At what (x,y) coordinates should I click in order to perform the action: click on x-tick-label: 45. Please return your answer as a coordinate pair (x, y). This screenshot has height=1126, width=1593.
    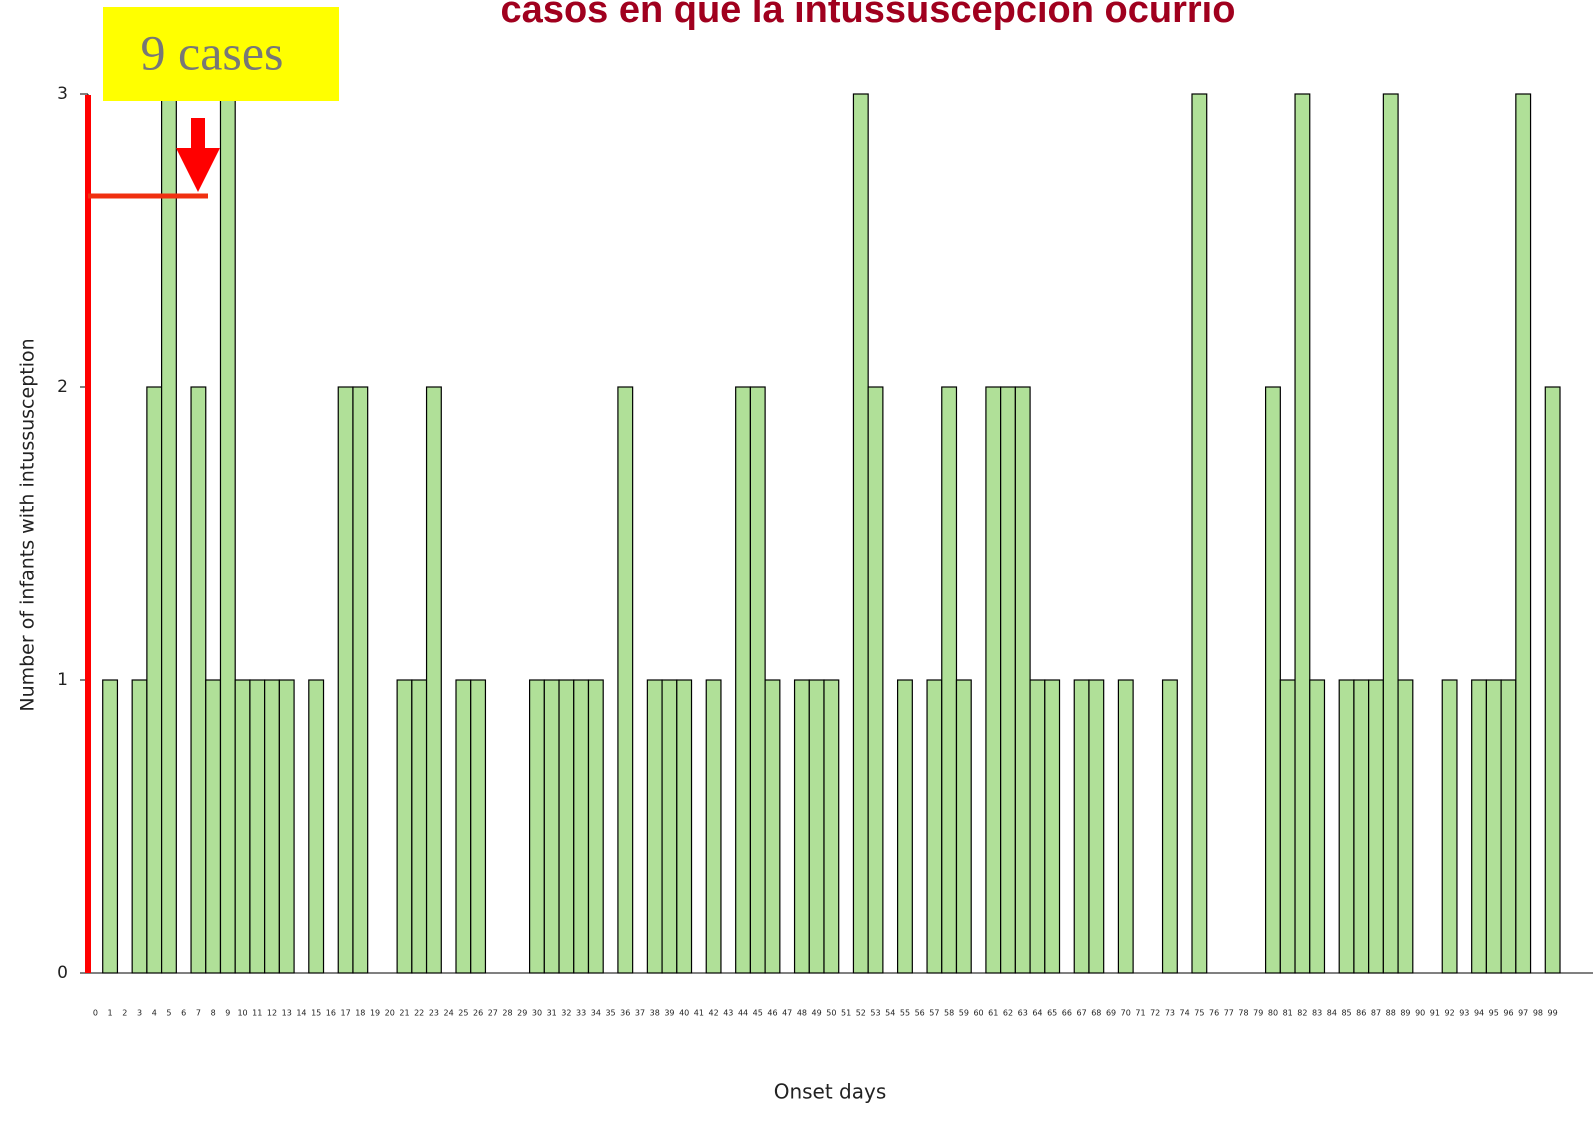
    Looking at the image, I should click on (758, 1013).